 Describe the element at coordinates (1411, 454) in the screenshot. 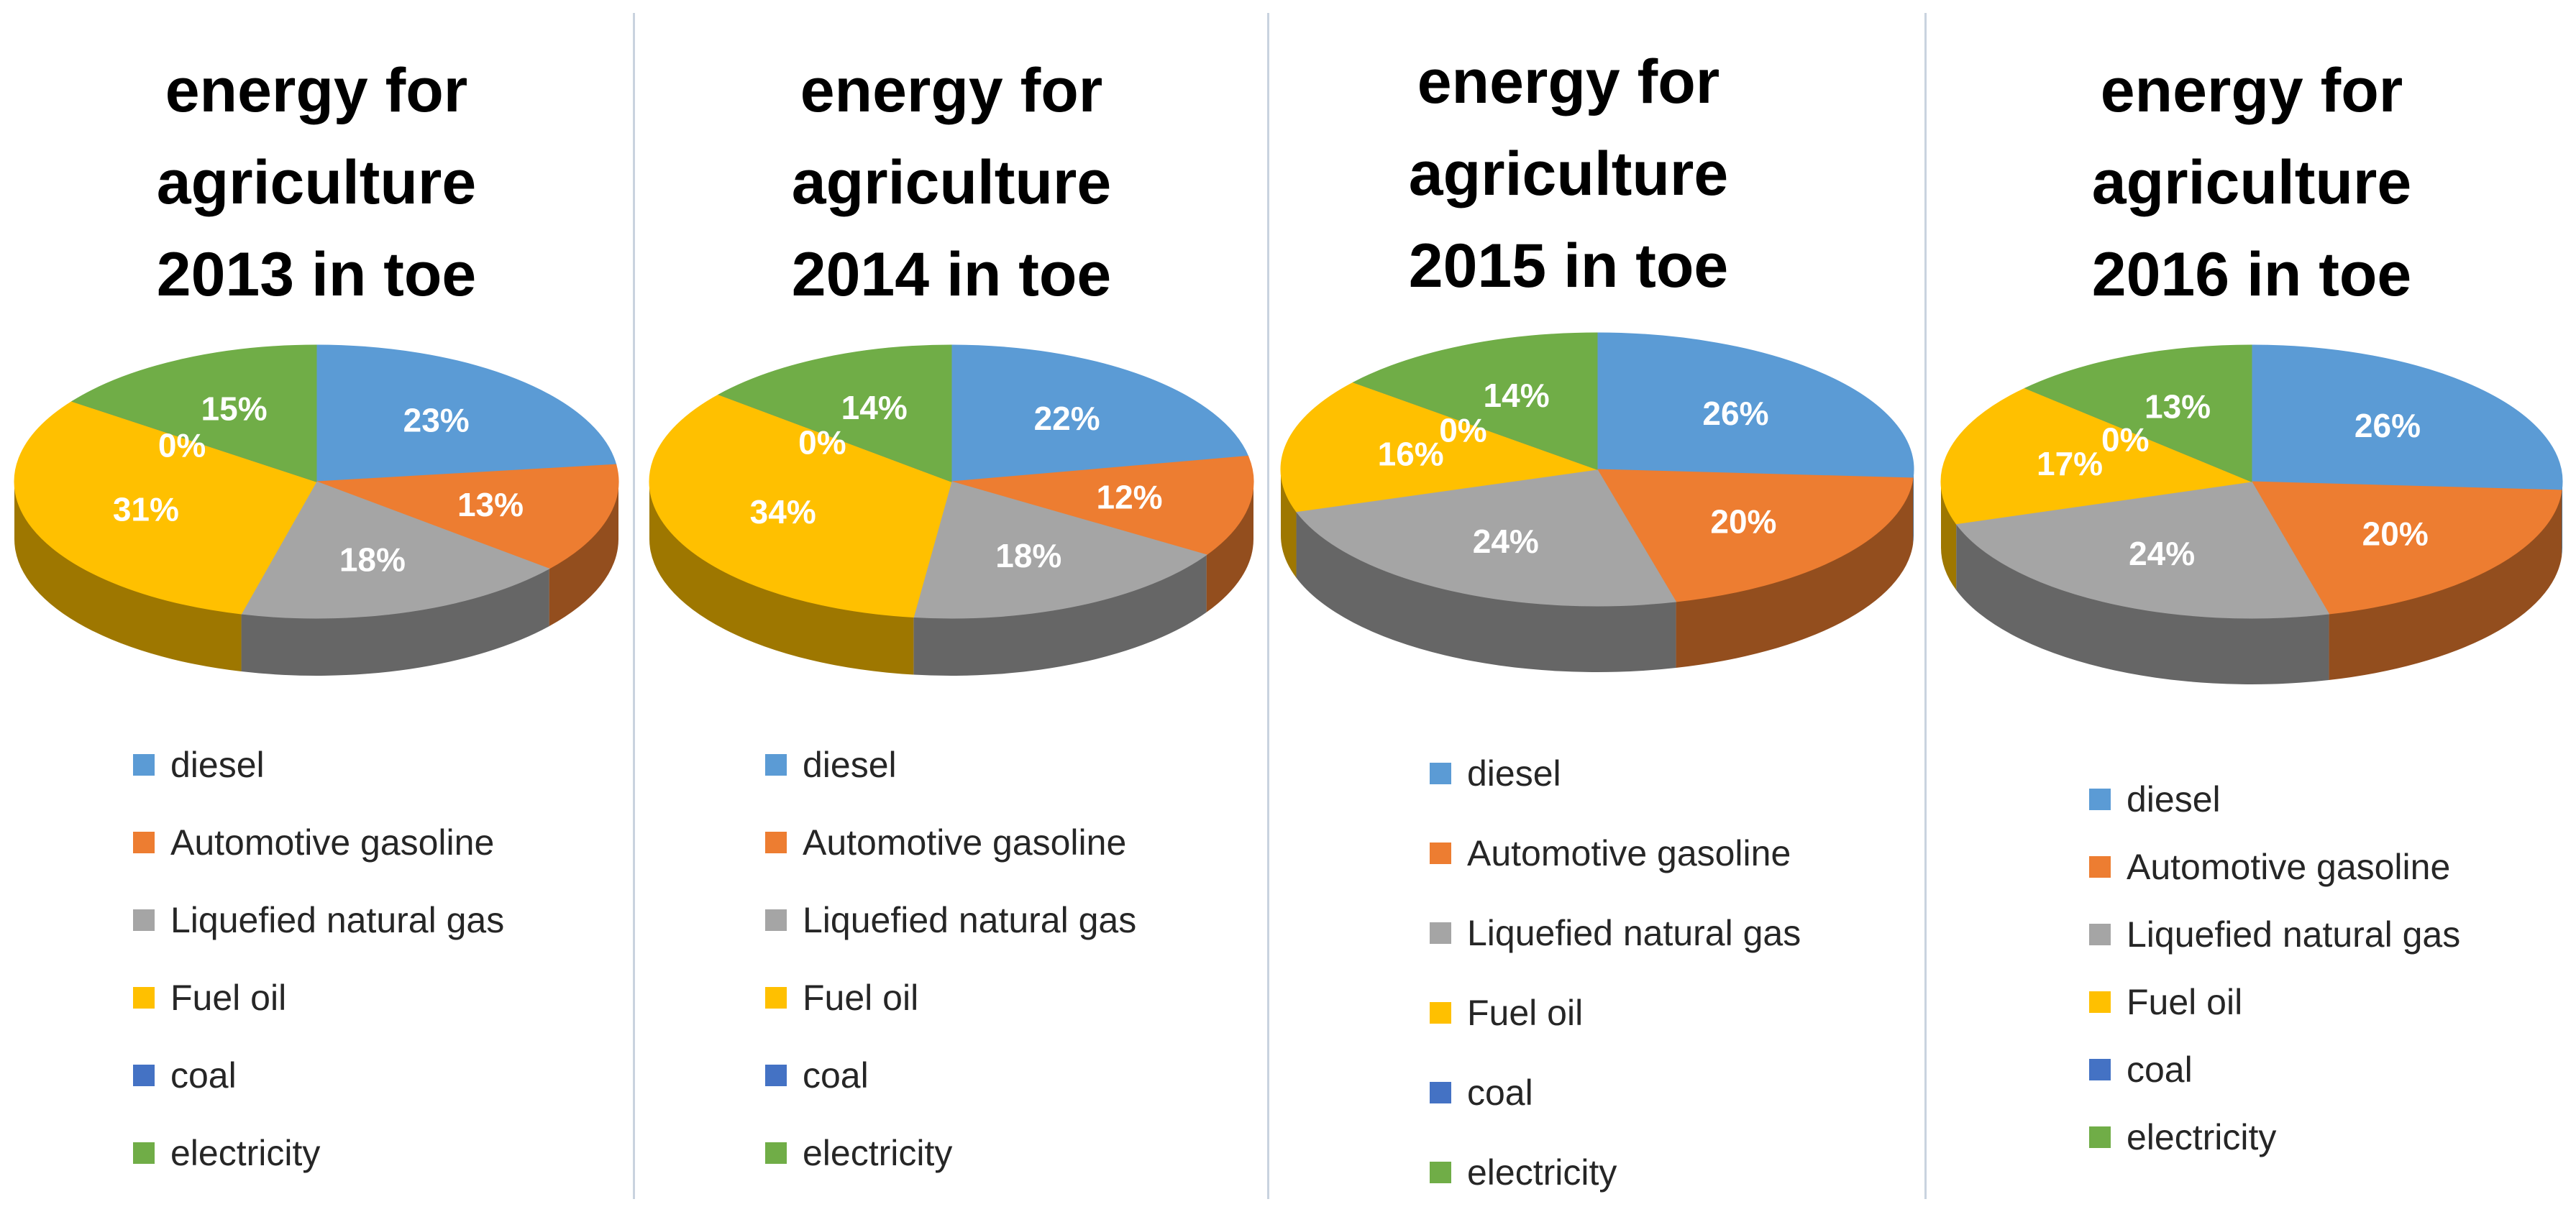

I see `data-label-fuel-oil: 16%` at that location.